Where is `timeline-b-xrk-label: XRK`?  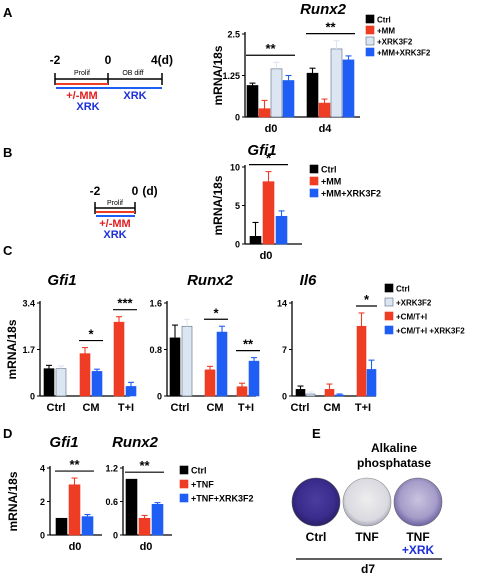
timeline-b-xrk-label: XRK is located at coordinates (114, 235).